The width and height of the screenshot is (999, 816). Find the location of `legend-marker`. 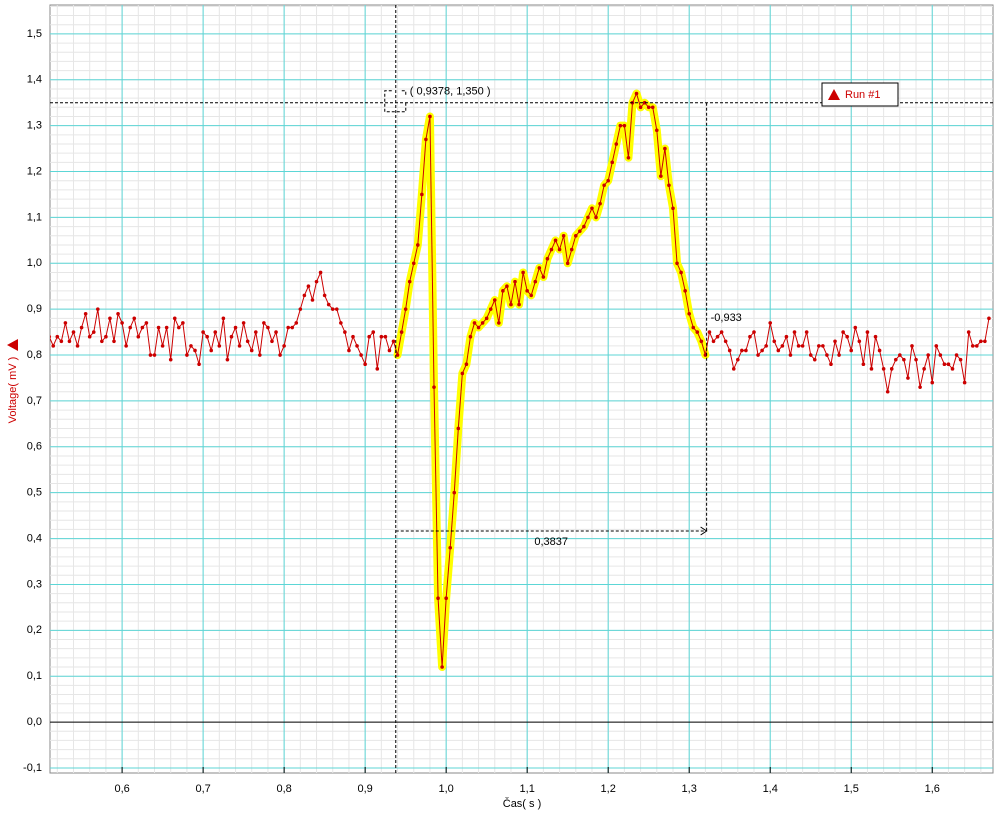

legend-marker is located at coordinates (834, 94).